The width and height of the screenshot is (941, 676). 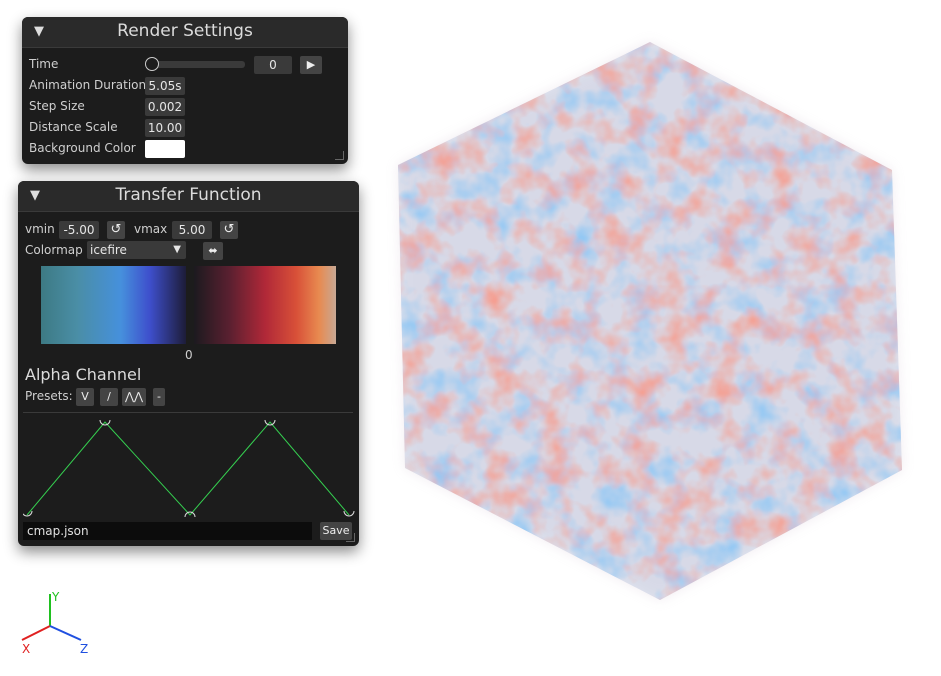 What do you see at coordinates (54, 250) in the screenshot?
I see `colormap-label: Colormap` at bounding box center [54, 250].